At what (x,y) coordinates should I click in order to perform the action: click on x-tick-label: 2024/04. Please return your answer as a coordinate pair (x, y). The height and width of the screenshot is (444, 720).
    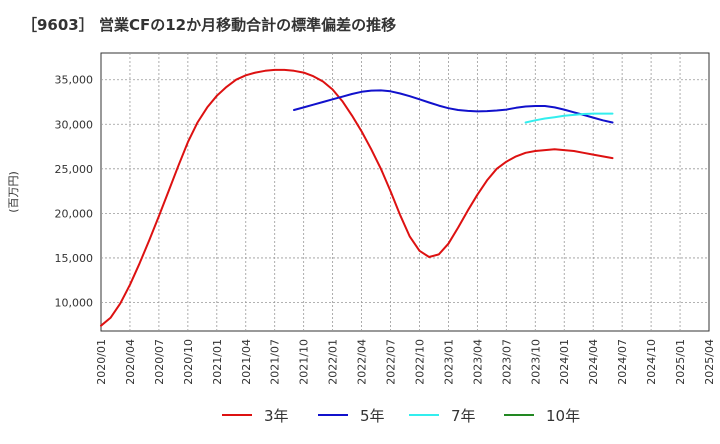
    Looking at the image, I should click on (593, 362).